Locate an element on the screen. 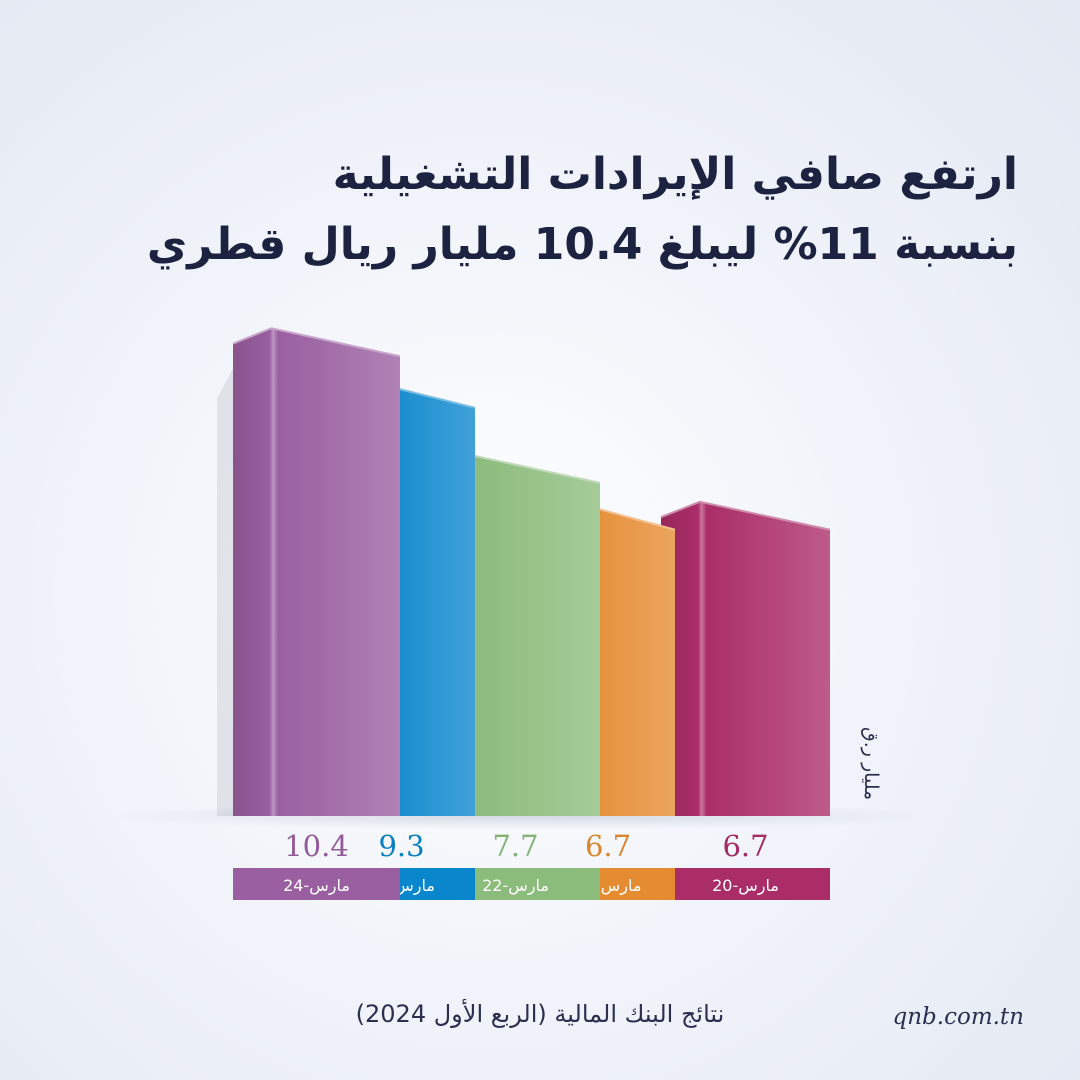 The image size is (1080, 1080). footer-title: نتائج البنك المالية (الربع الأول 2024) is located at coordinates (540, 1014).